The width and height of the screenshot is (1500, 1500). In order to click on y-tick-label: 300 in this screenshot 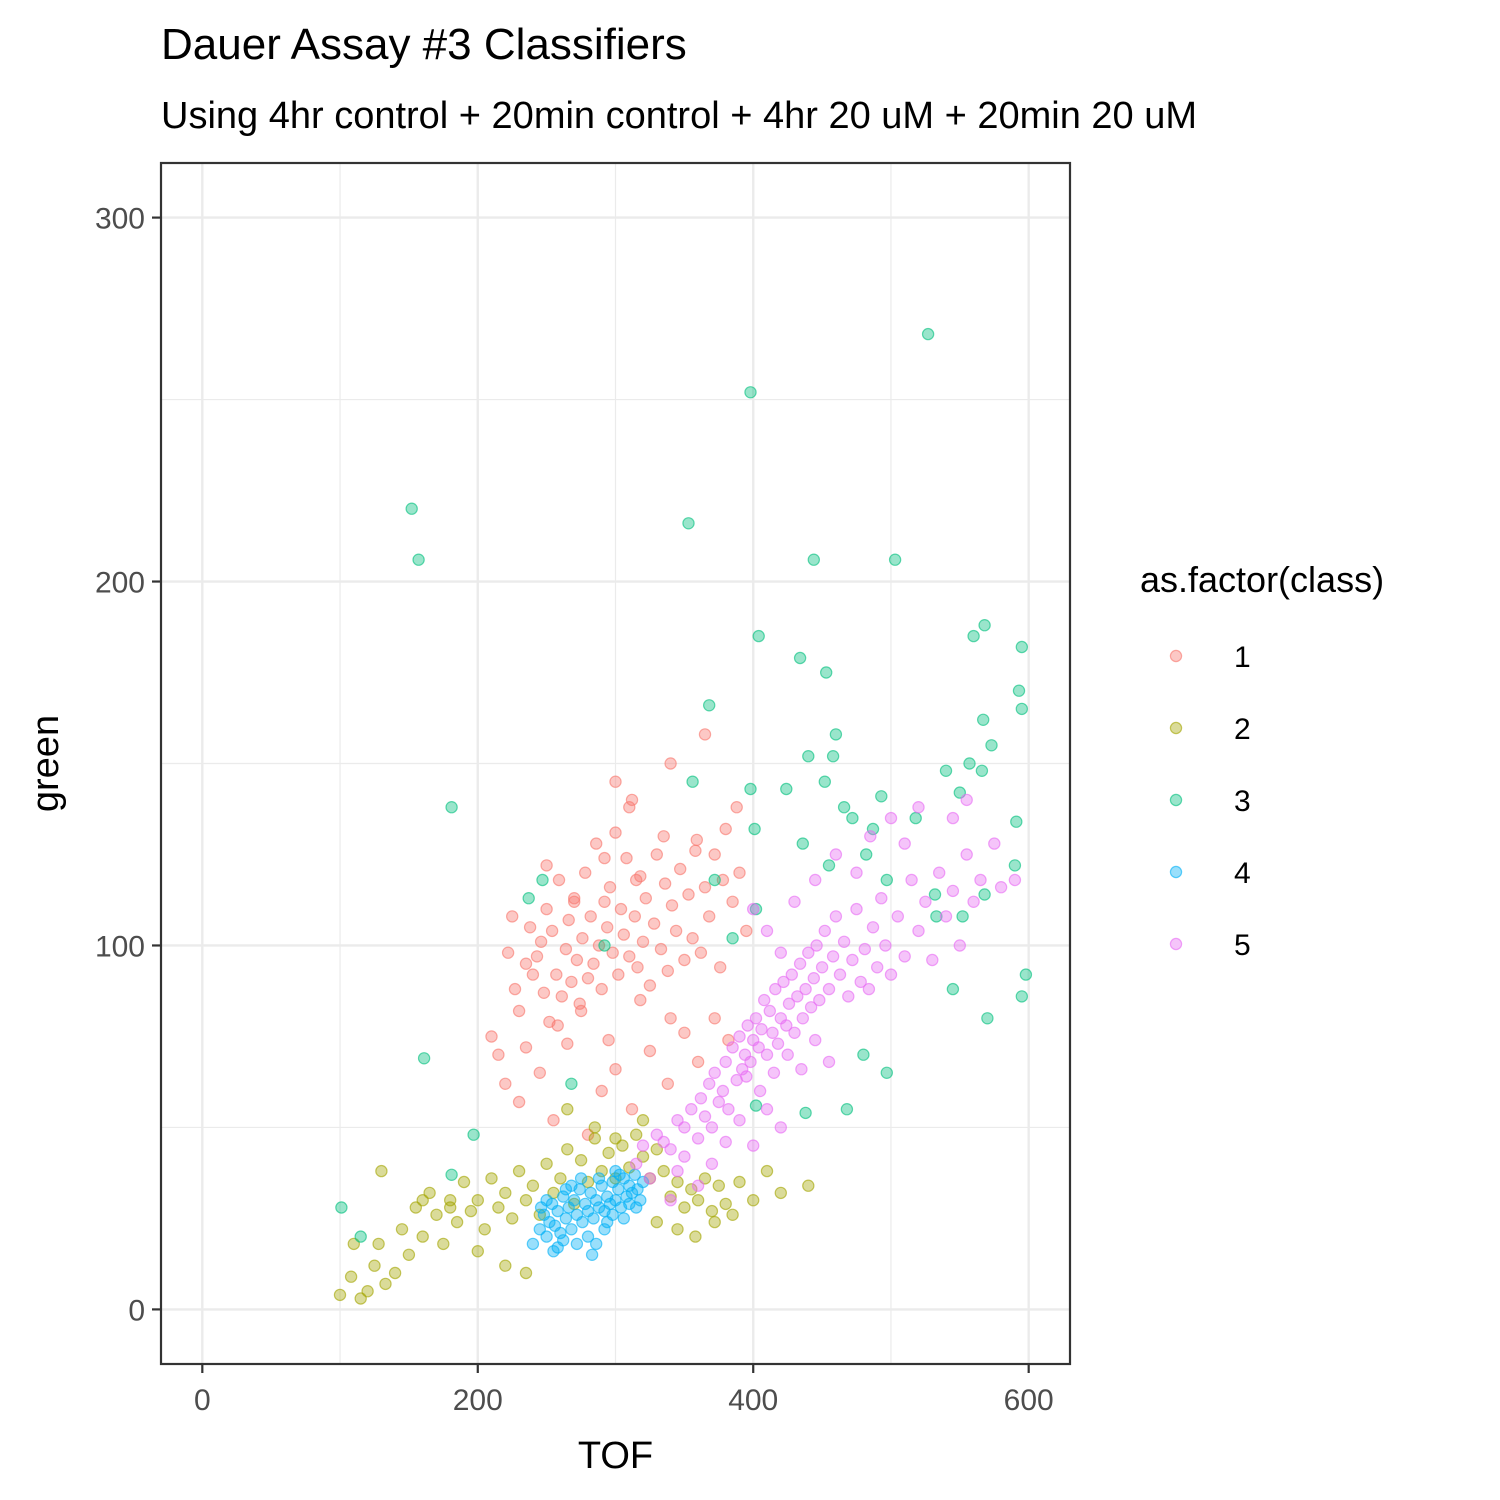, I will do `click(120, 219)`.